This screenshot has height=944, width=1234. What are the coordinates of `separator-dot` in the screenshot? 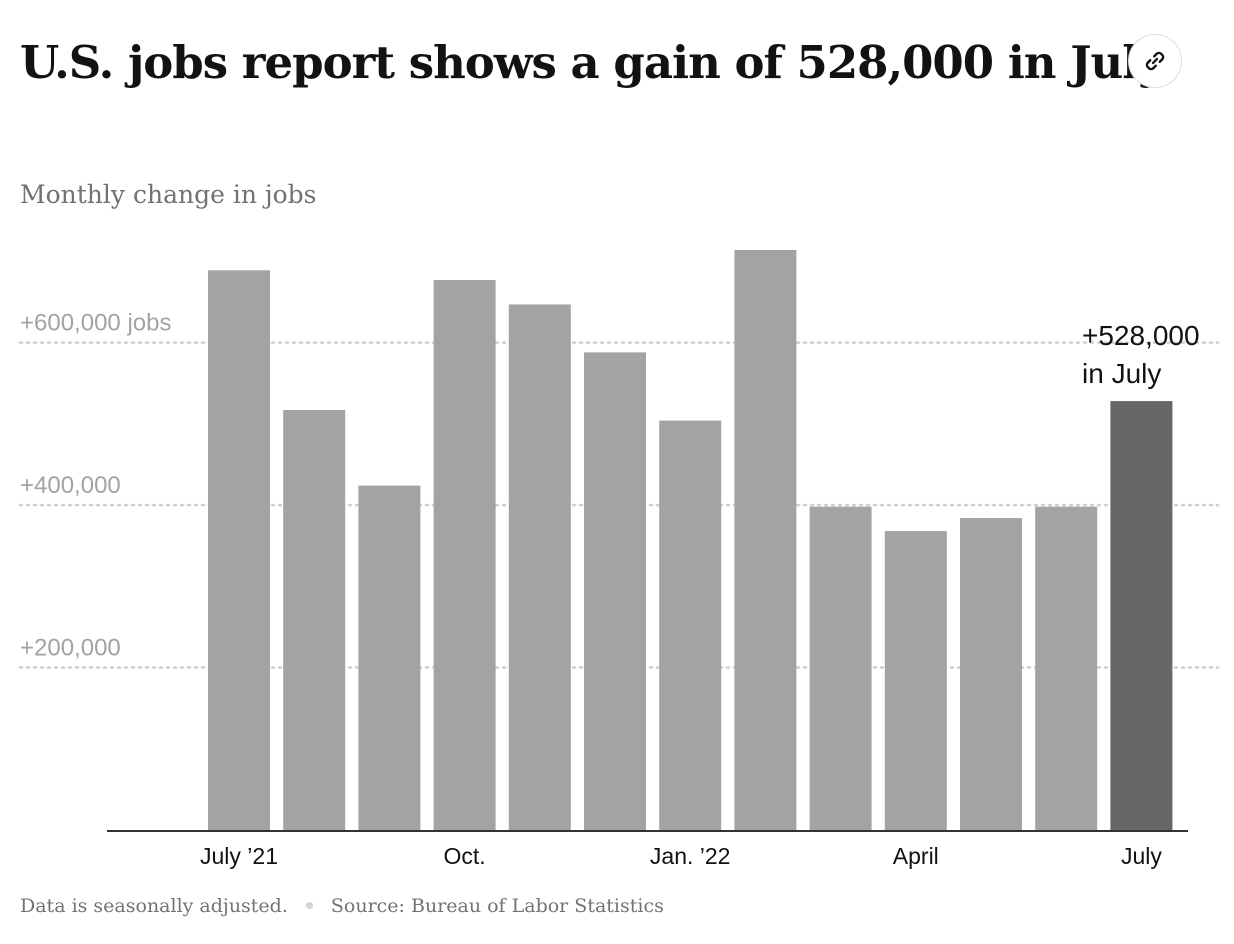 It's located at (309, 905).